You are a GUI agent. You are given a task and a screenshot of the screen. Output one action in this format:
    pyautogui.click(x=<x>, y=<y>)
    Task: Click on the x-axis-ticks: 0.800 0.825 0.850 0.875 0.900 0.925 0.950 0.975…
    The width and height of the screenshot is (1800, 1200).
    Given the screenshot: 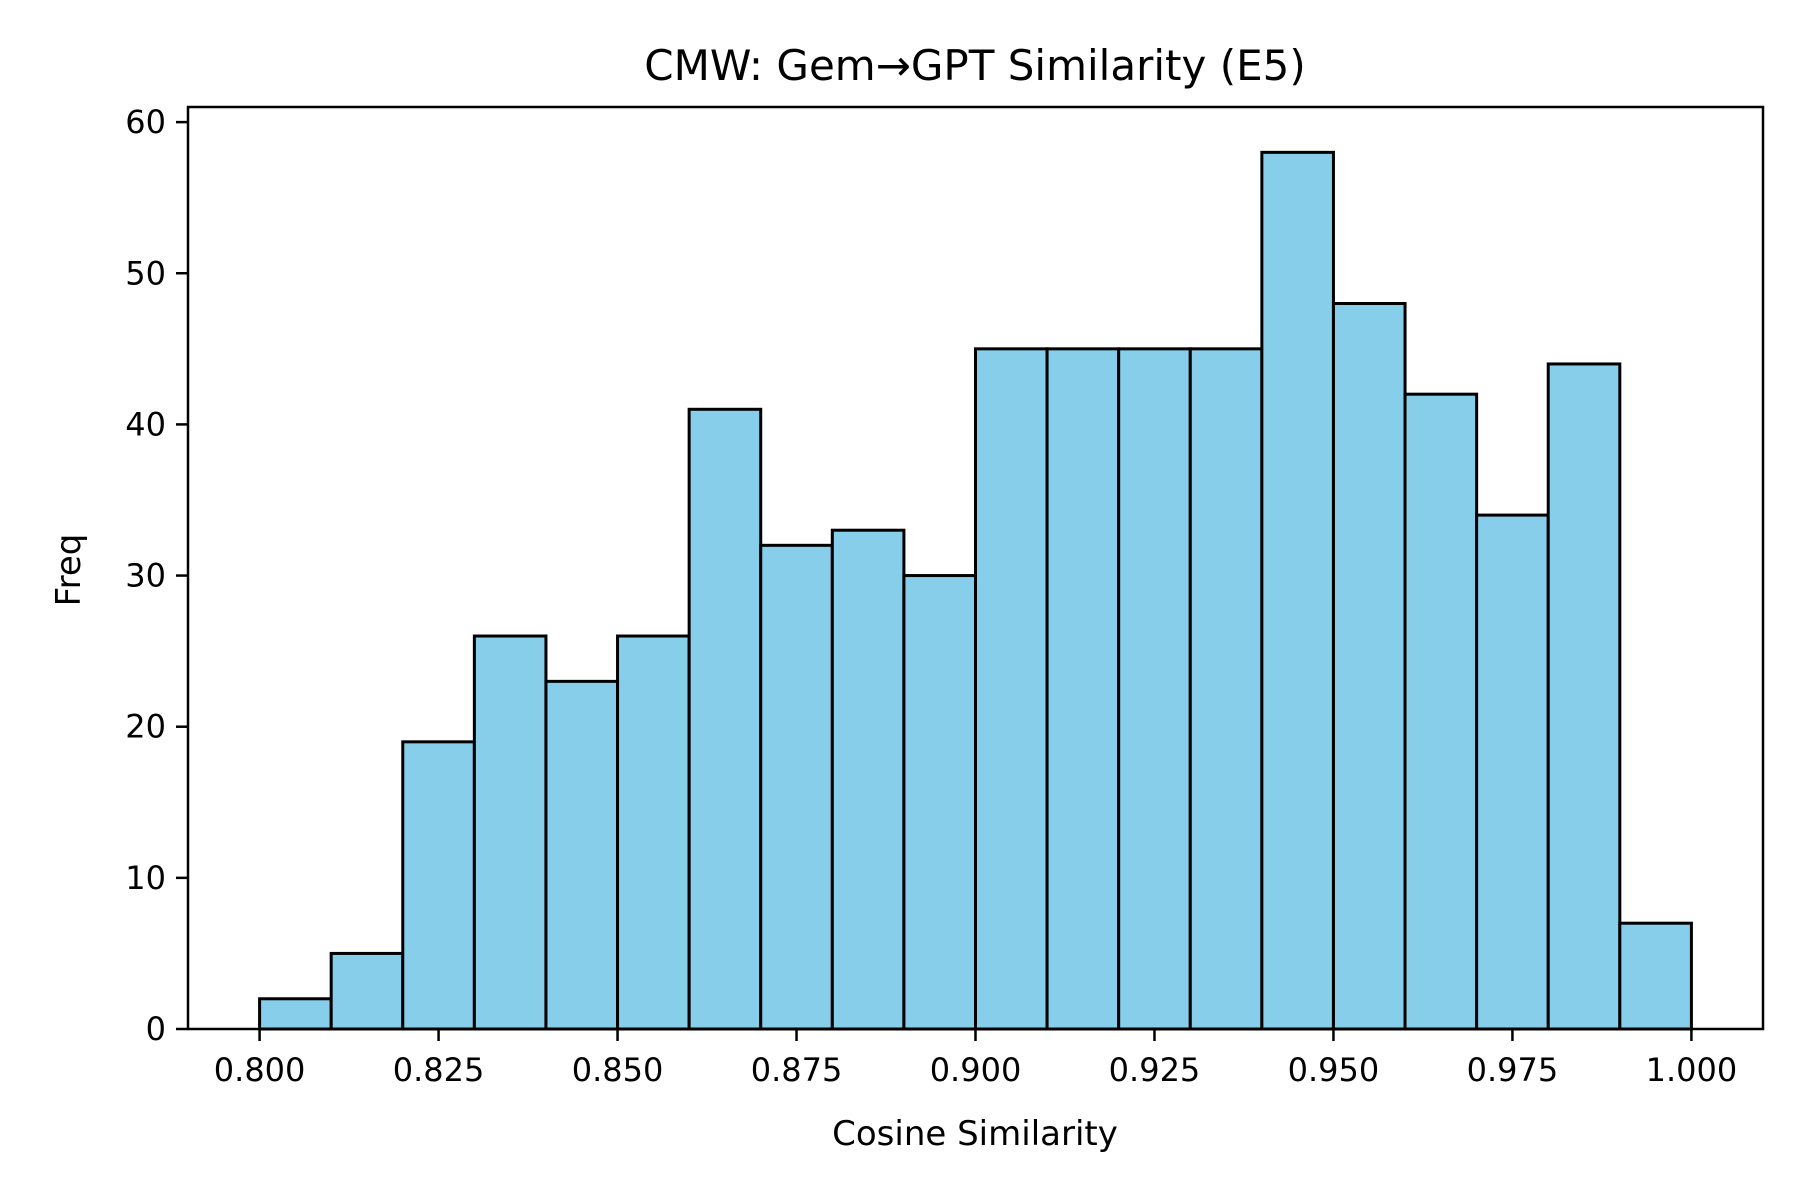 What is the action you would take?
    pyautogui.click(x=975, y=1059)
    